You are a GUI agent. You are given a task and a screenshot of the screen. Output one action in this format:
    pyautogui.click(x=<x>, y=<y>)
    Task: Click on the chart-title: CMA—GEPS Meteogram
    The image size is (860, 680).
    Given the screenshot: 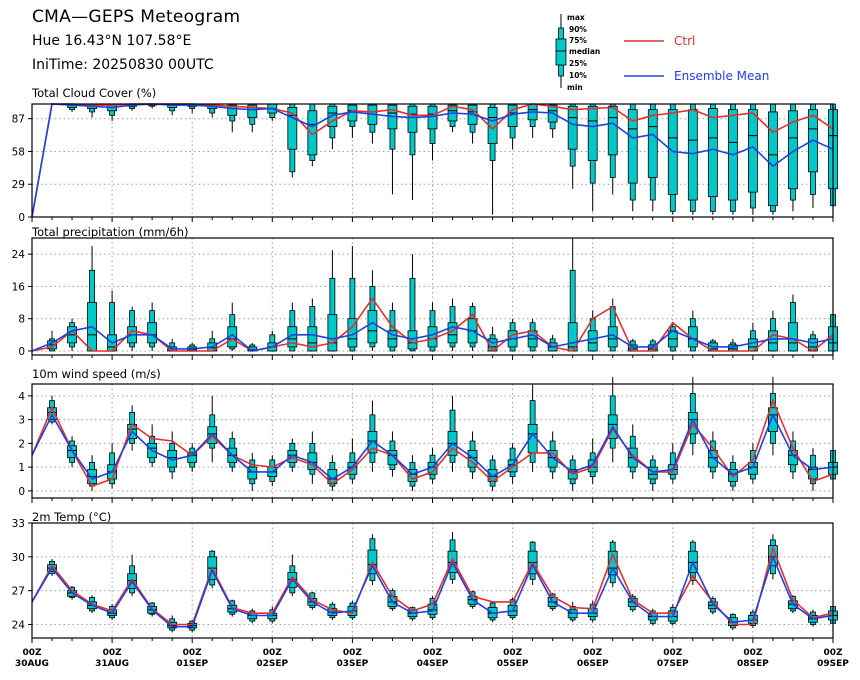 What is the action you would take?
    pyautogui.click(x=136, y=17)
    